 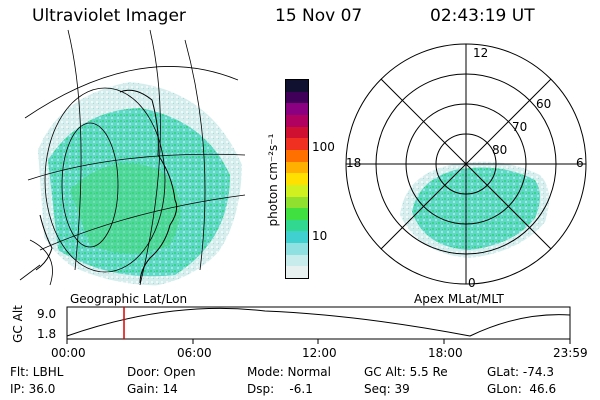 What do you see at coordinates (481, 53) in the screenshot?
I see `mlt-label-12: 12` at bounding box center [481, 53].